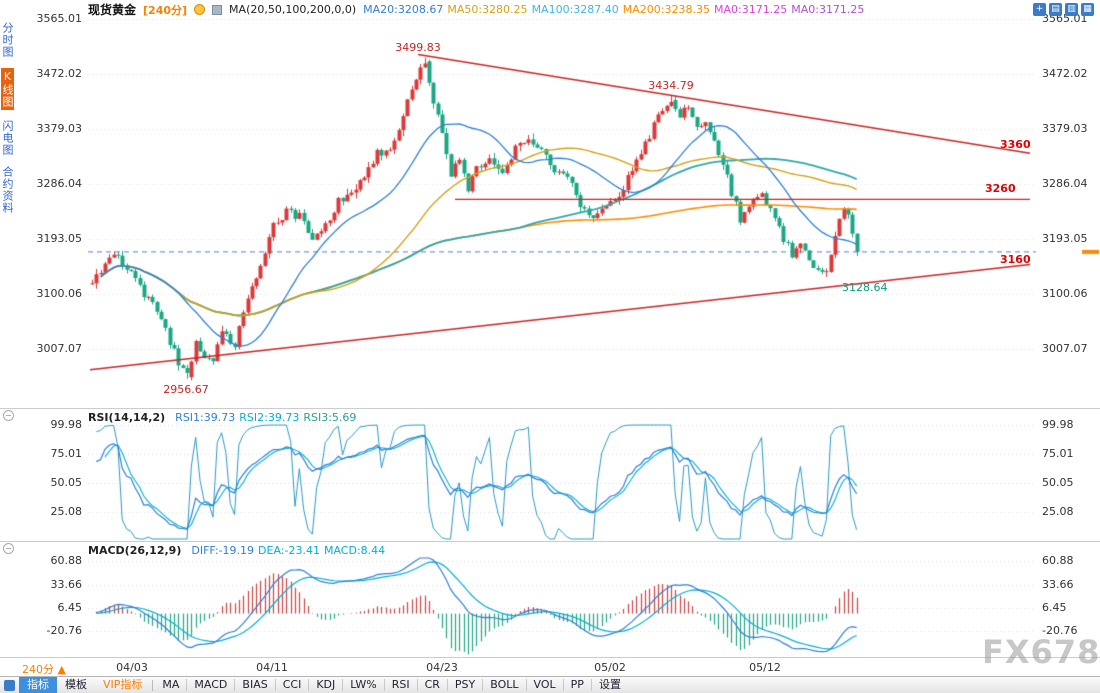 The image size is (1100, 693). Describe the element at coordinates (7, 190) in the screenshot. I see `sidebar-tab-contract-info: 合约资料` at that location.